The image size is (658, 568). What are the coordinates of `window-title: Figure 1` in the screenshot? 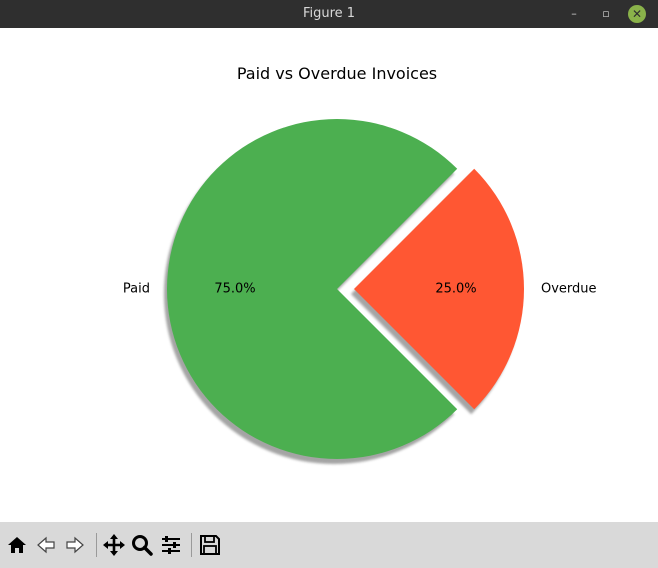 It's located at (329, 13).